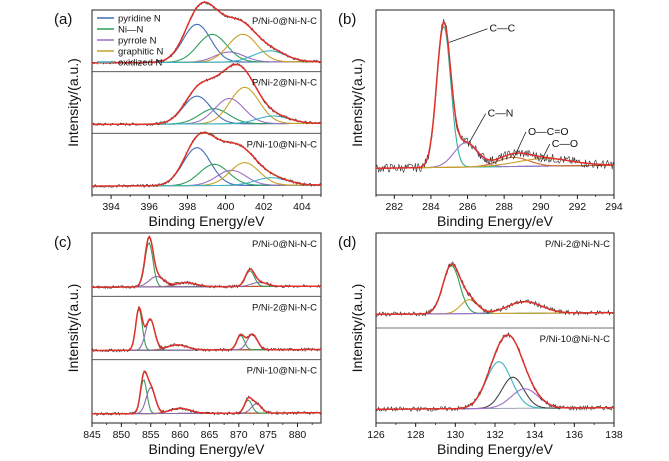 This screenshot has width=669, height=461. I want to click on x-tick-label: 292, so click(578, 207).